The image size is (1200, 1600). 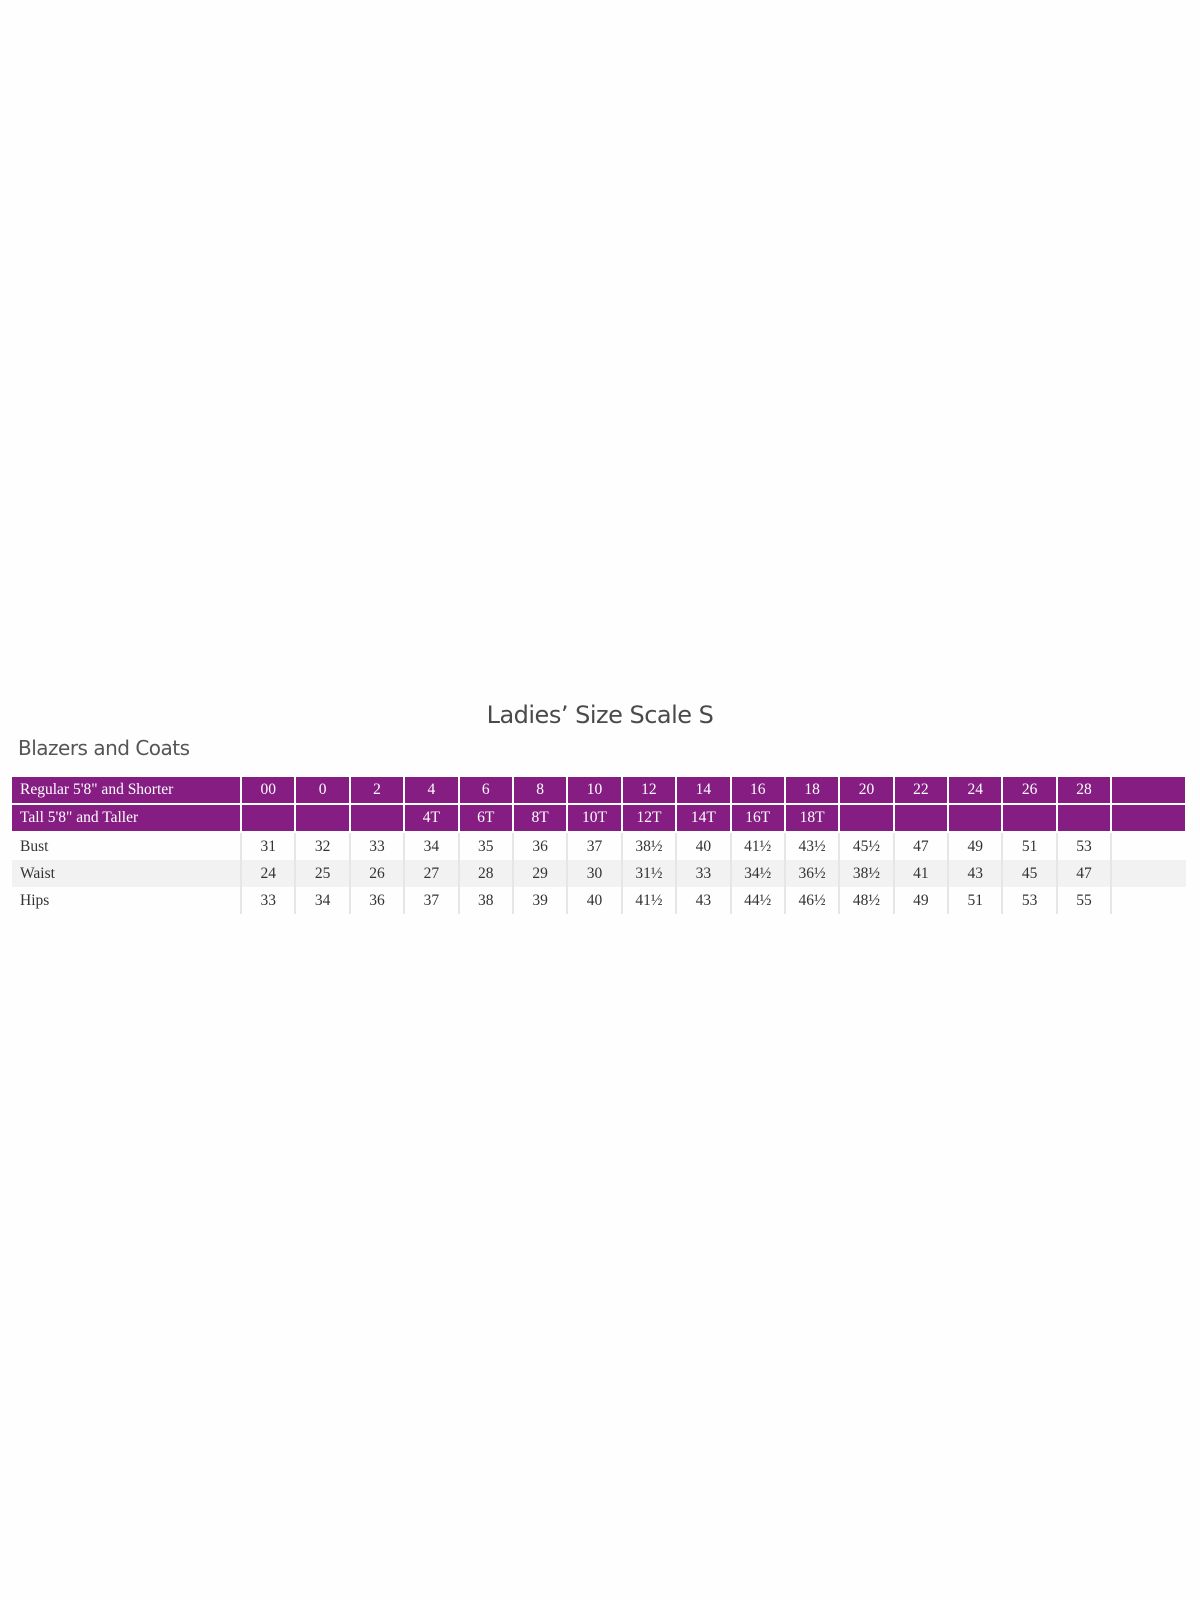 I want to click on table-cell: 18T, so click(x=812, y=818).